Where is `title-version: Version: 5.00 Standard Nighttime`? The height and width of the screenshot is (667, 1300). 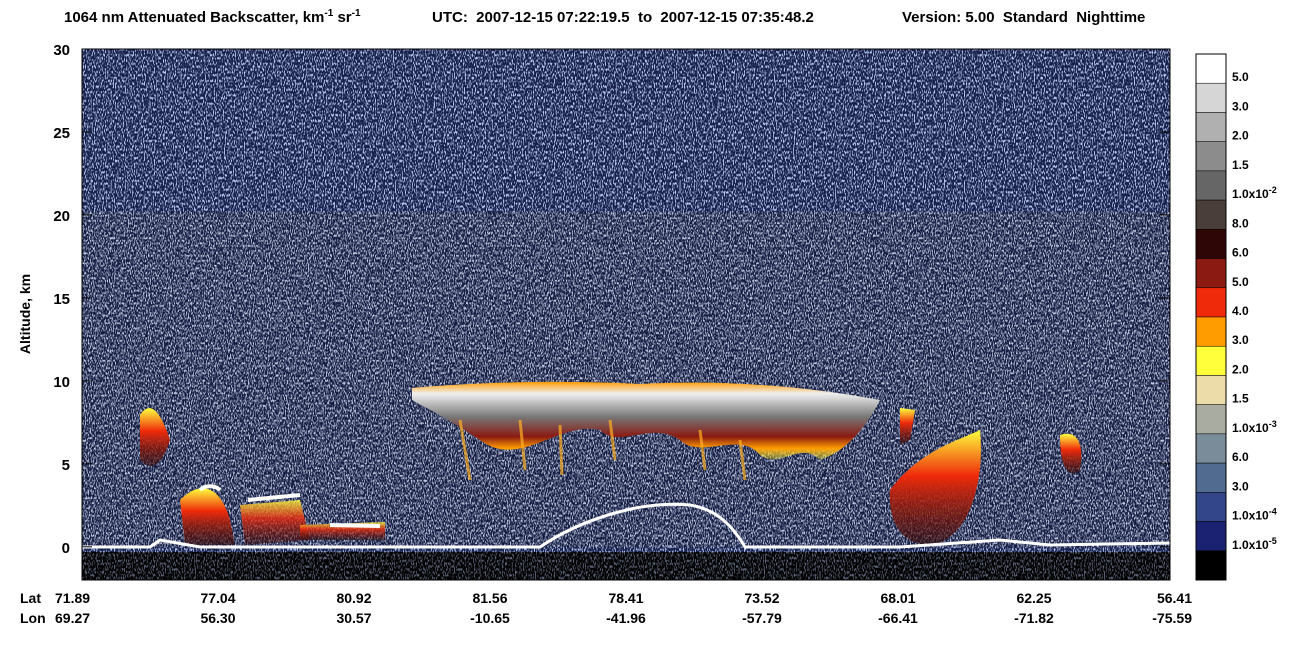 title-version: Version: 5.00 Standard Nighttime is located at coordinates (1023, 17).